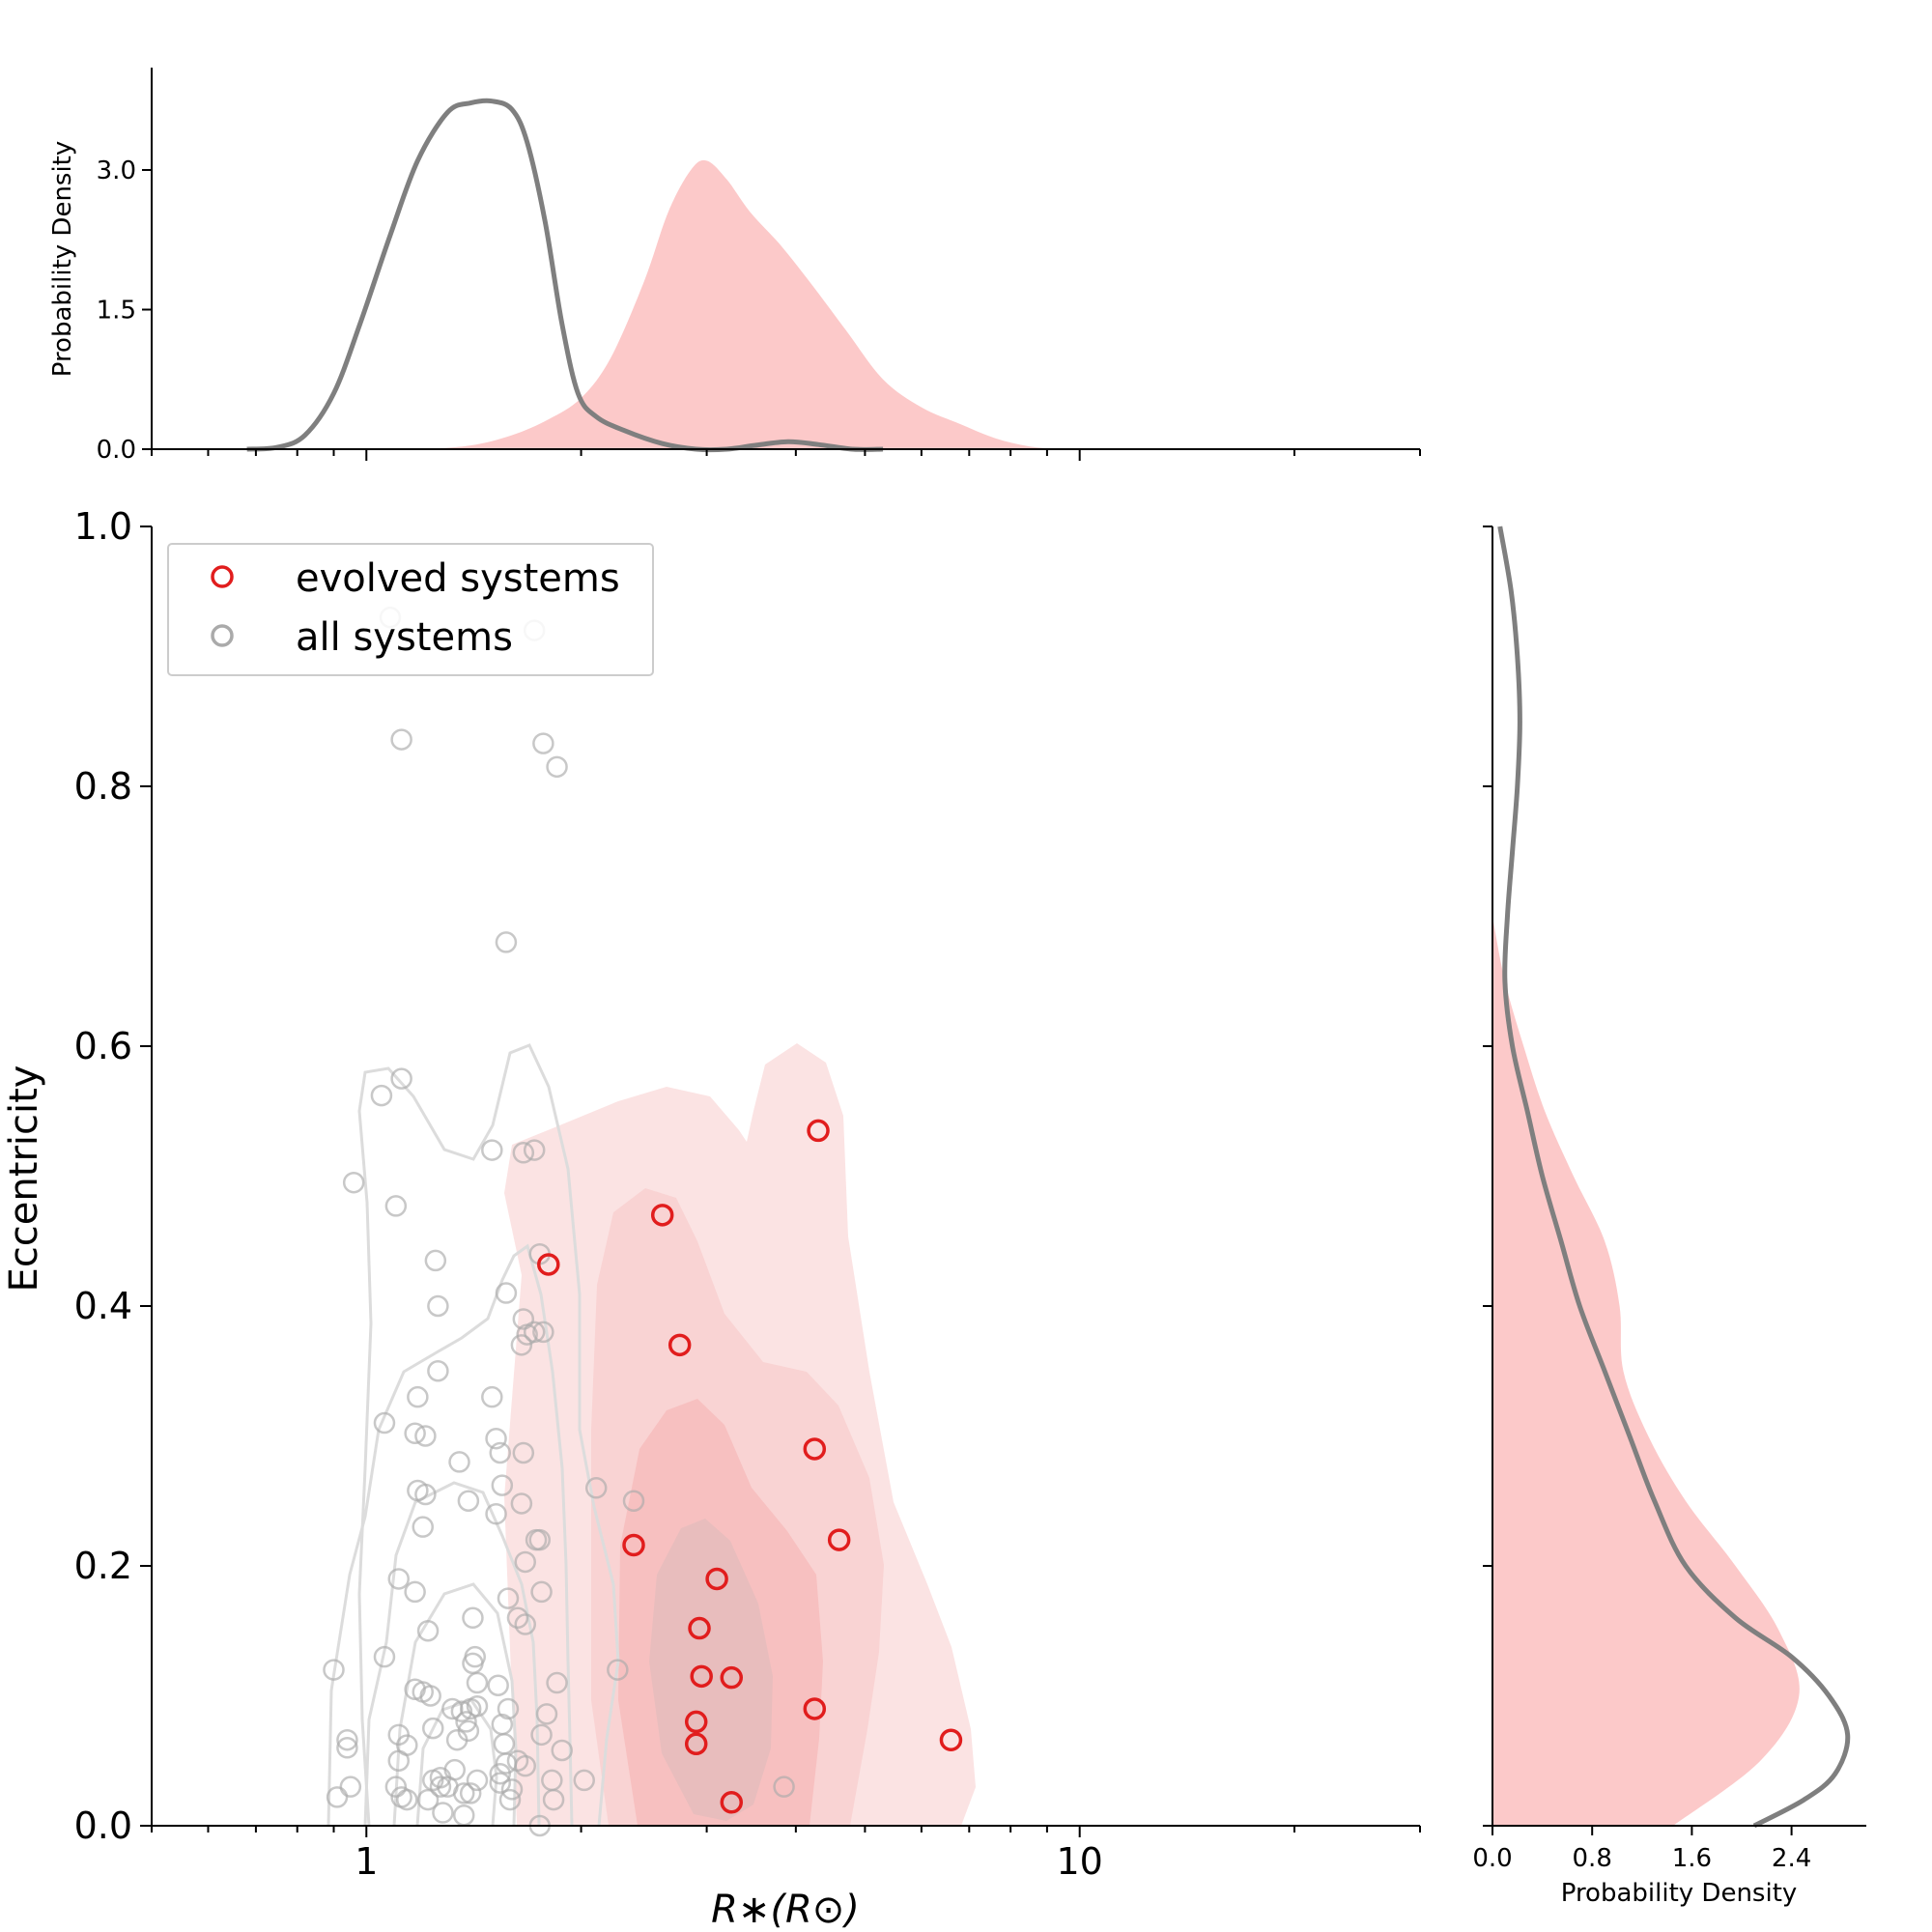 The height and width of the screenshot is (1932, 1932). Describe the element at coordinates (1646, 1371) in the screenshot. I see `right-marginal-evolved-kde` at that location.